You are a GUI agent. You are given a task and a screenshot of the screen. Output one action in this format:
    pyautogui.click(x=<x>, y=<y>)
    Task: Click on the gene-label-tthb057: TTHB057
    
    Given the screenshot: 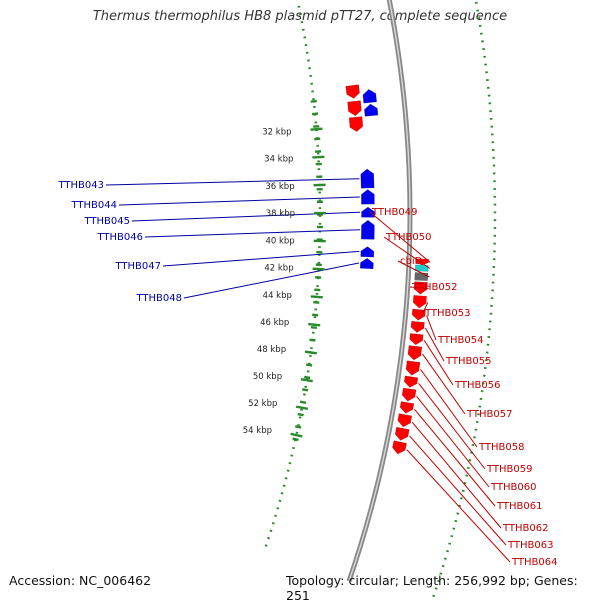 What is the action you would take?
    pyautogui.click(x=489, y=414)
    